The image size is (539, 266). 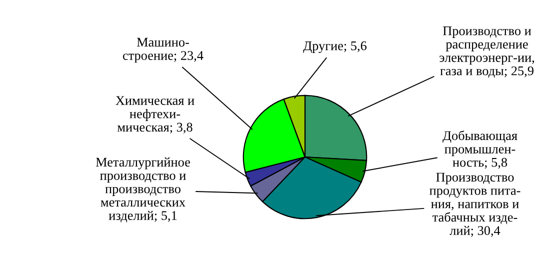 I want to click on slice-label: Другие; 5,6, so click(x=335, y=47).